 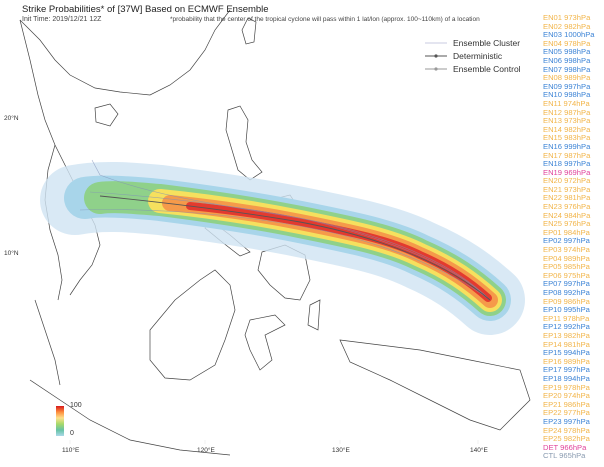 What do you see at coordinates (567, 181) in the screenshot?
I see `member-entry: EN20 972hPa` at bounding box center [567, 181].